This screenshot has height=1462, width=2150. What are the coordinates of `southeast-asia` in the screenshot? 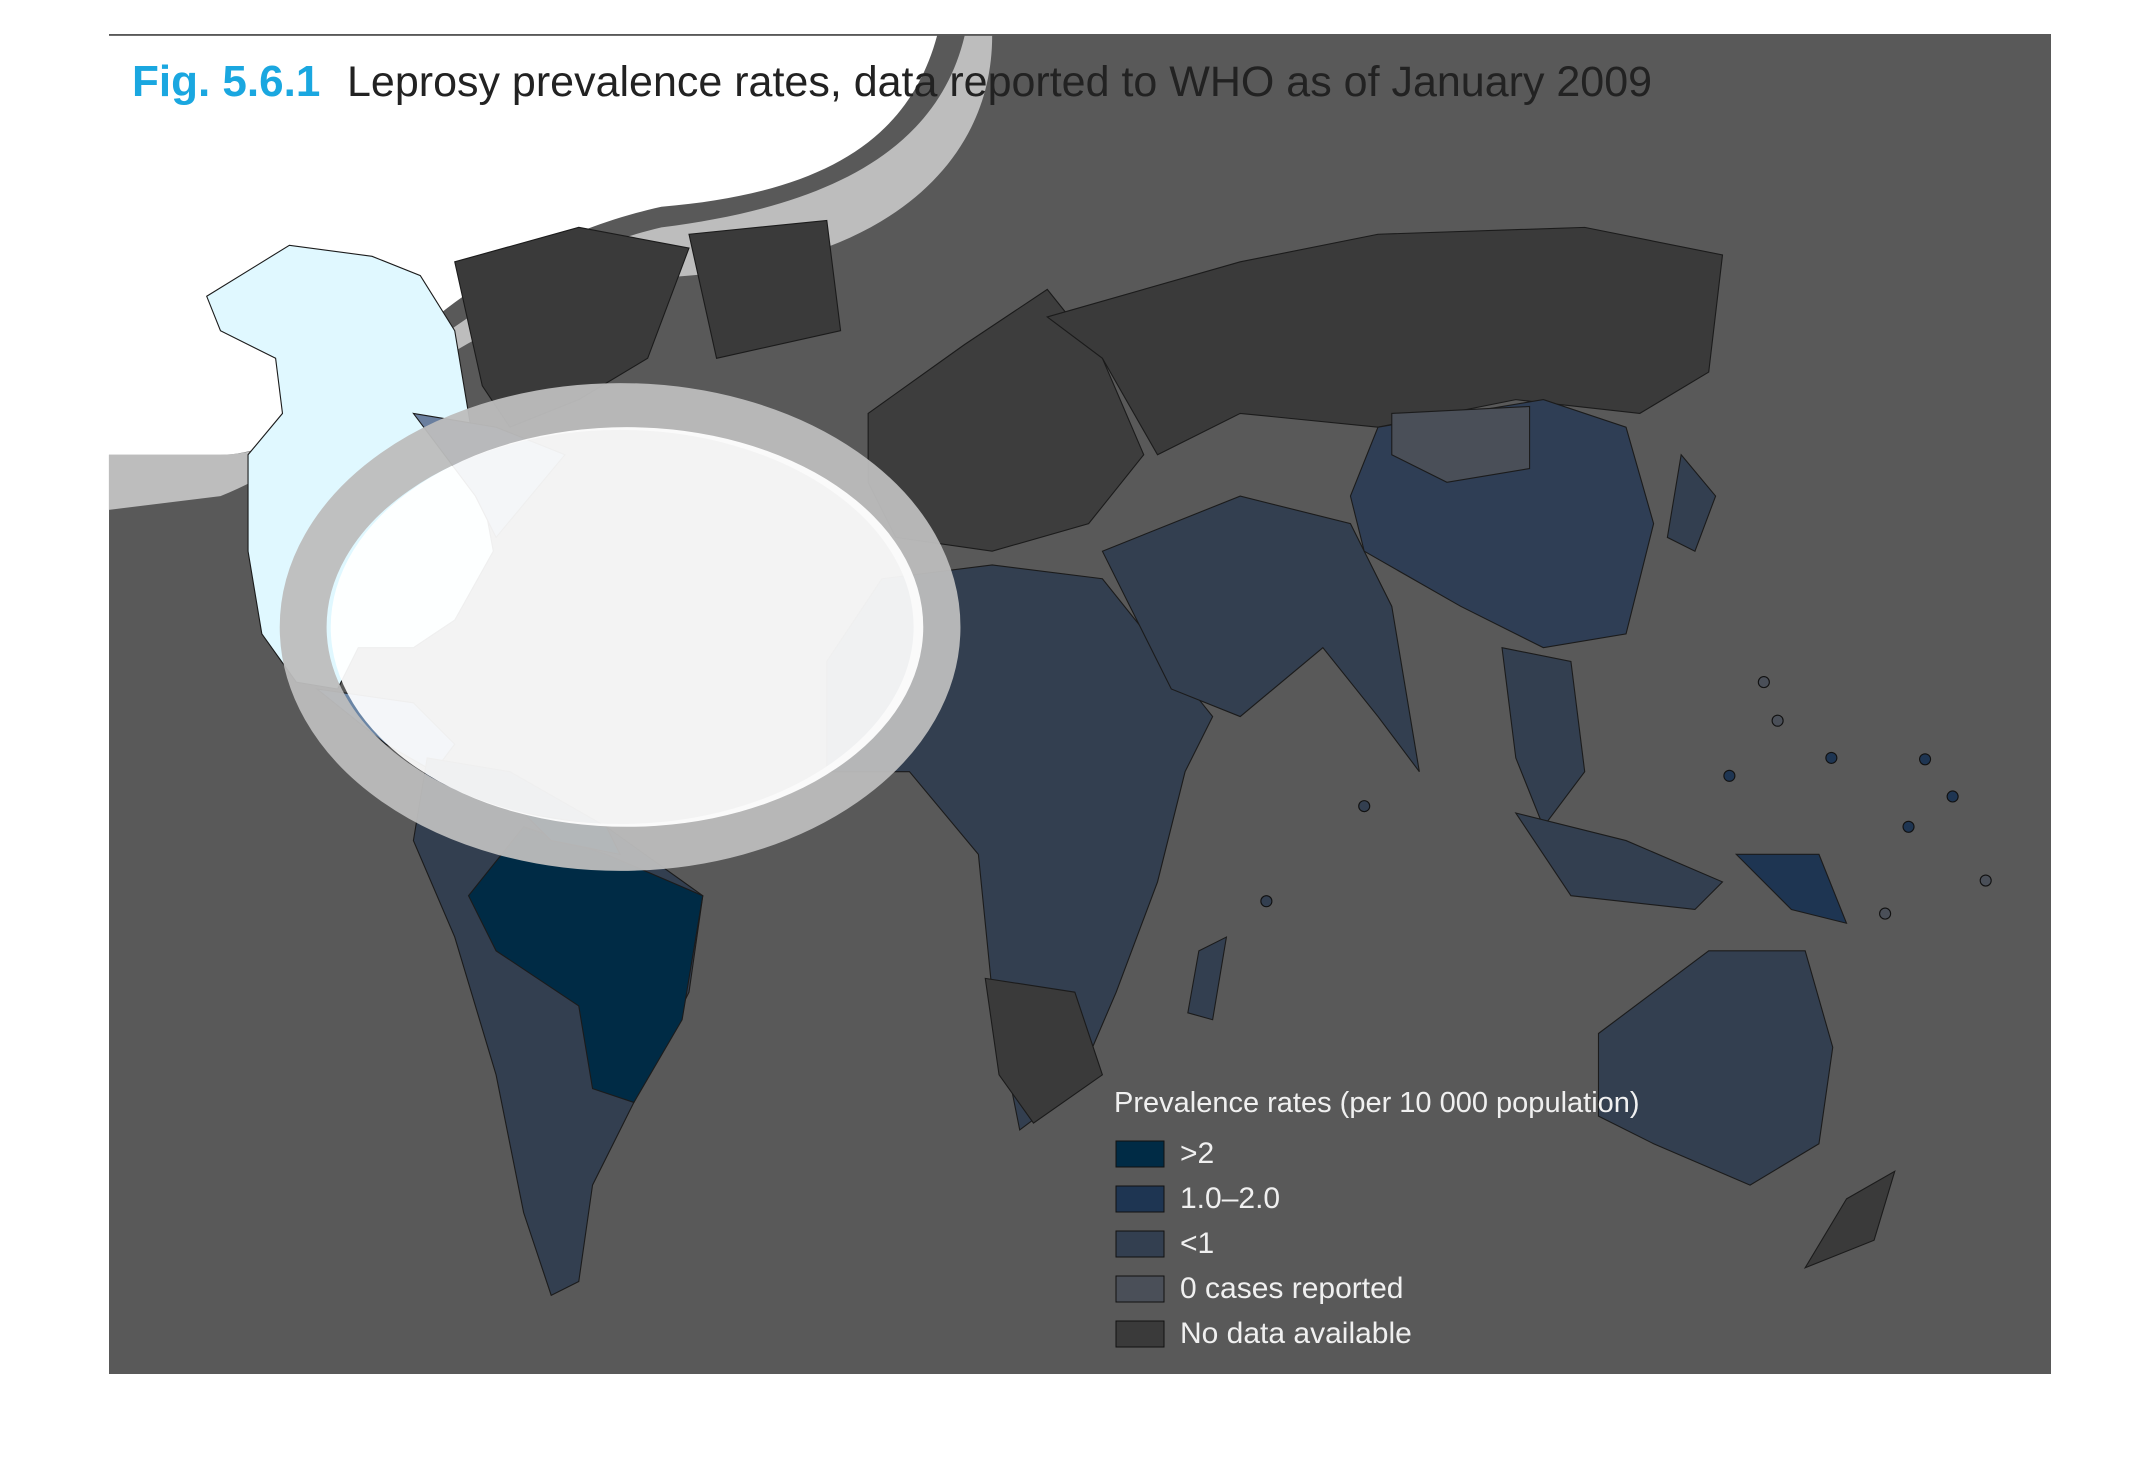 It's located at (1543, 737).